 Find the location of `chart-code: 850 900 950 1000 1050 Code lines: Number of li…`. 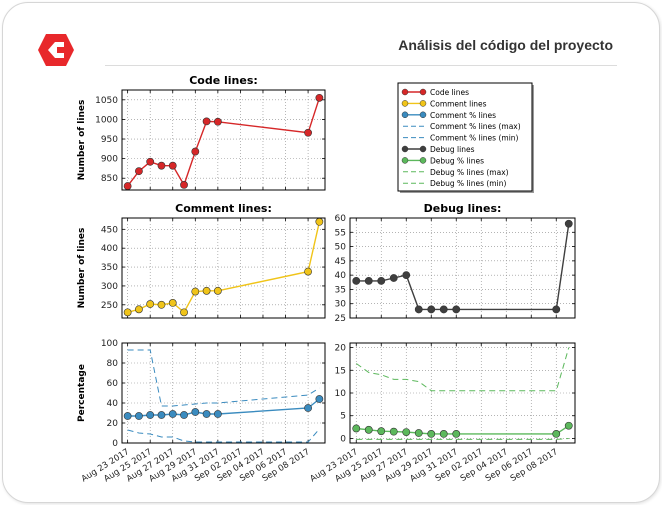

chart-code: 850 900 950 1000 1050 Code lines: Number of li… is located at coordinates (201, 132).